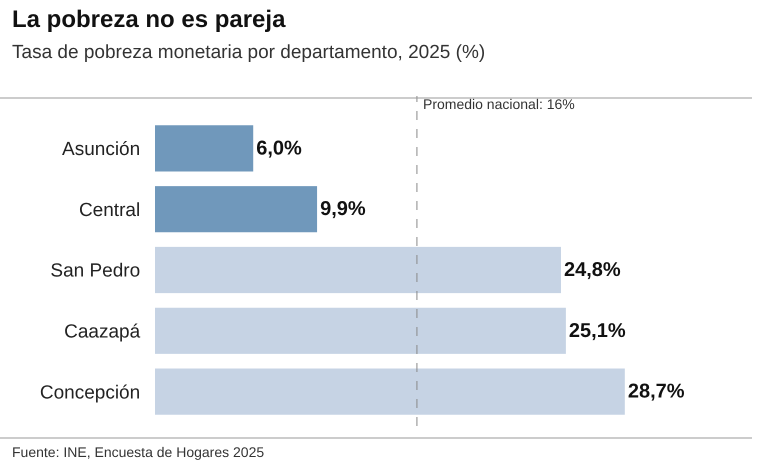  What do you see at coordinates (343, 209) in the screenshot?
I see `data-label: 9,9%` at bounding box center [343, 209].